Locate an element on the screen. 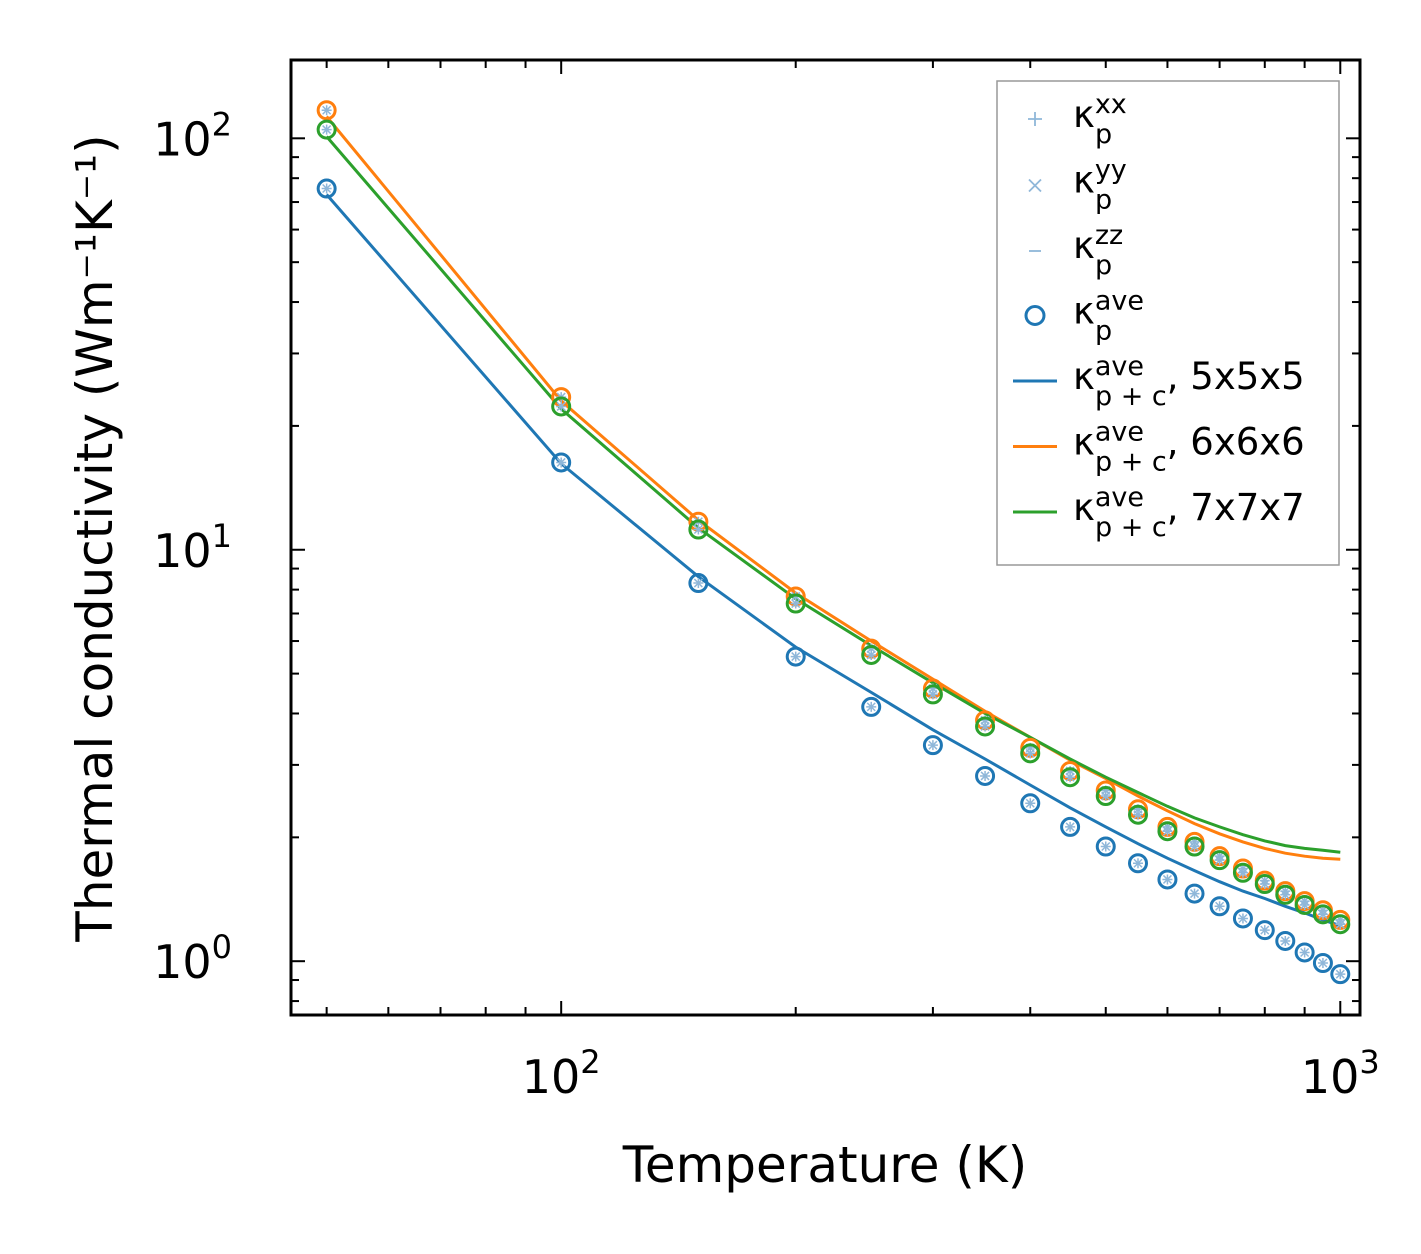 The image size is (1421, 1254). legend-entry-label: κzz p is located at coordinates (1098, 250).